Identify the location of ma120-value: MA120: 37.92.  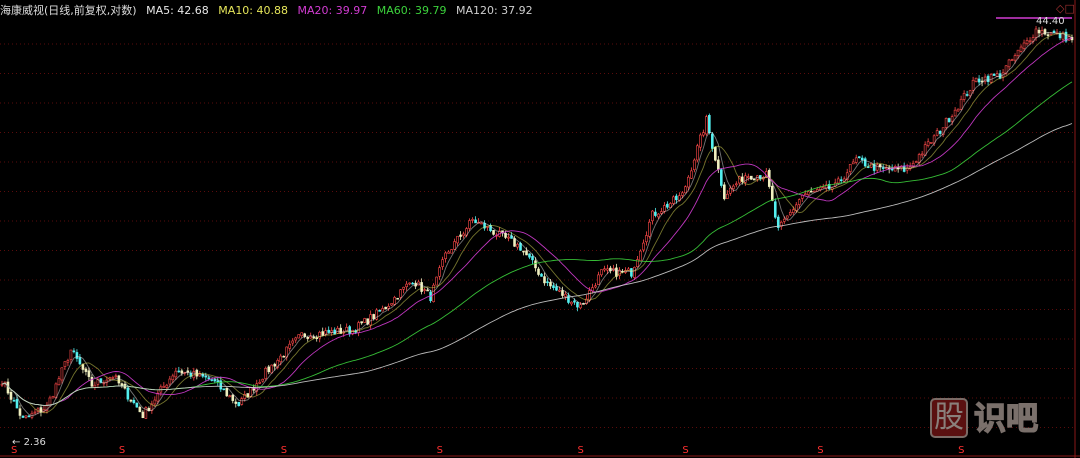
(494, 10).